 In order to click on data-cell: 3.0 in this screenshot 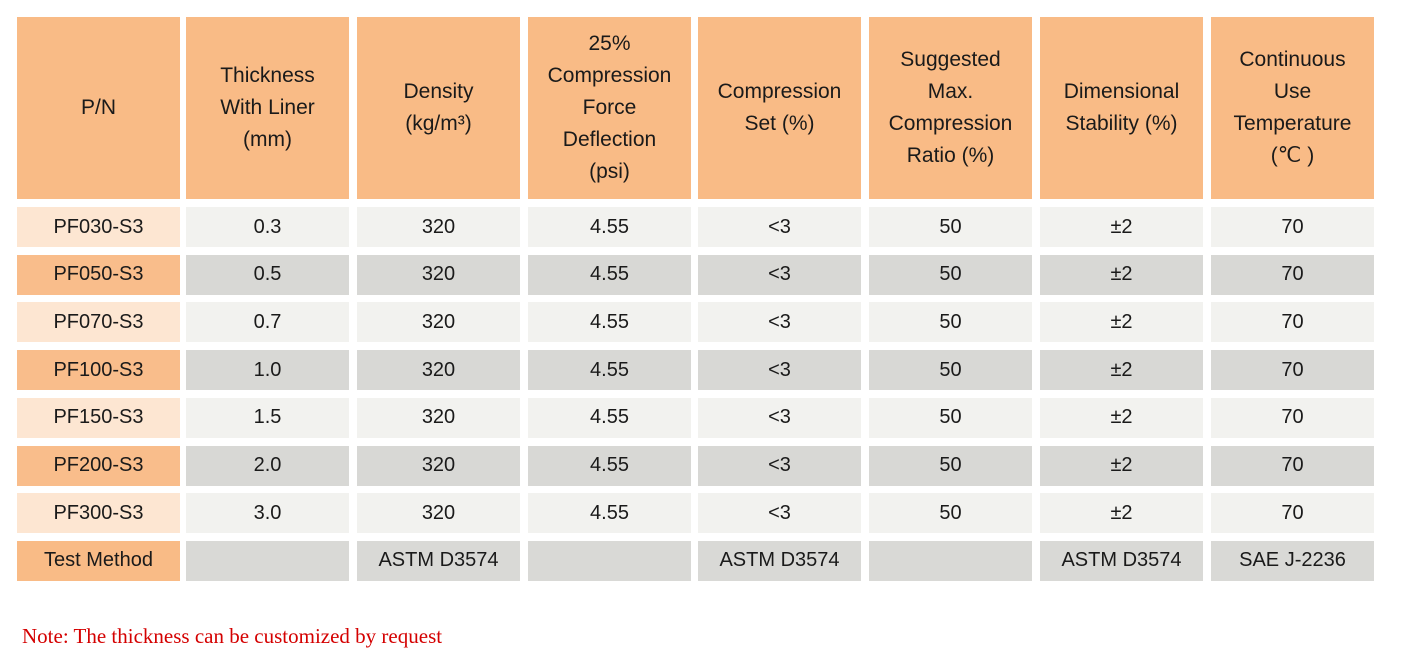, I will do `click(267, 513)`.